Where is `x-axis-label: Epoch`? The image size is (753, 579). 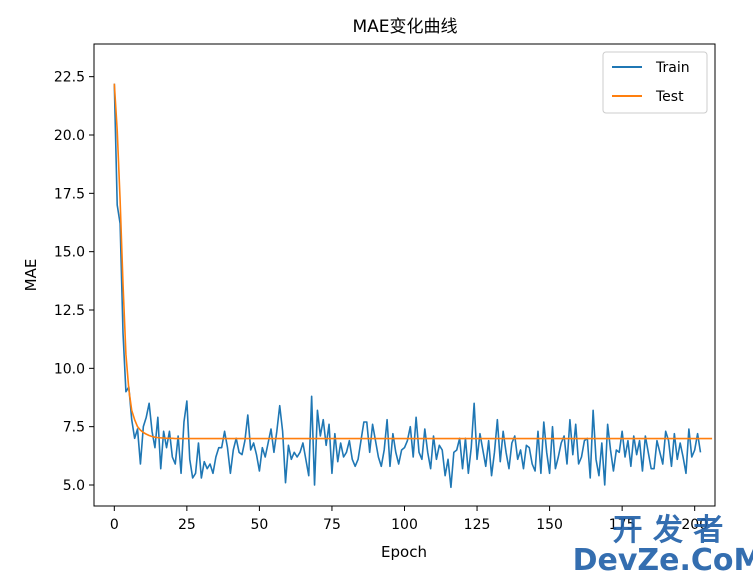 x-axis-label: Epoch is located at coordinates (404, 552).